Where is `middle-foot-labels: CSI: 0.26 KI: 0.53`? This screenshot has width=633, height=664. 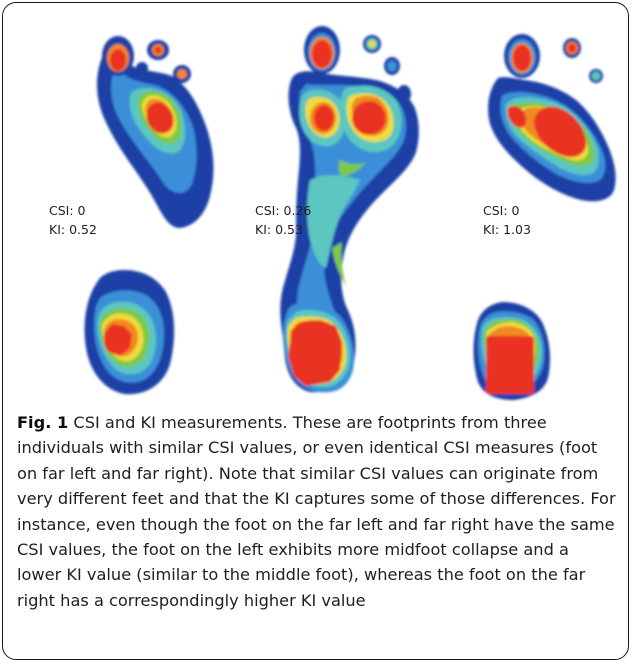
middle-foot-labels: CSI: 0.26 KI: 0.53 is located at coordinates (283, 220).